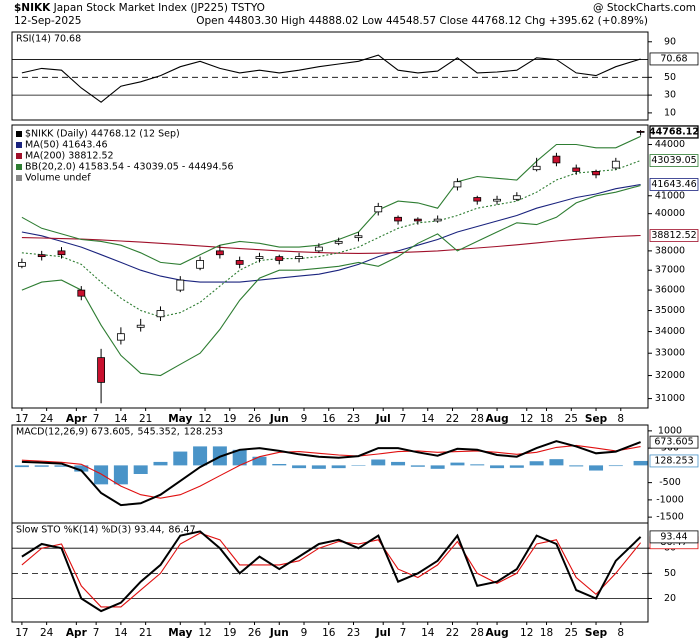  What do you see at coordinates (102, 134) in the screenshot?
I see `legend-label: $NIKK (Daily) 44768.12 (12 Sep)` at bounding box center [102, 134].